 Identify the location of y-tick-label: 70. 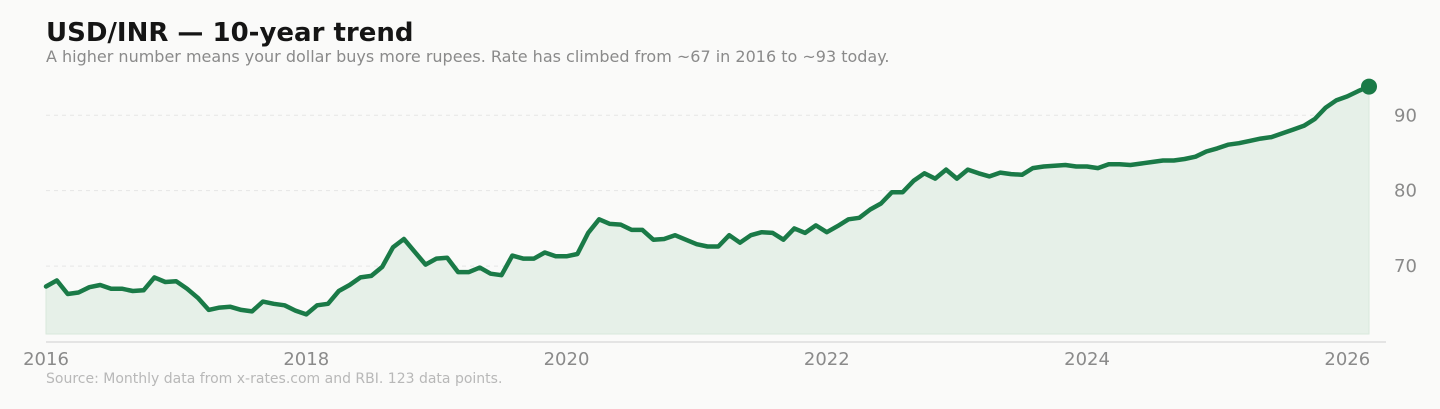
(1405, 266).